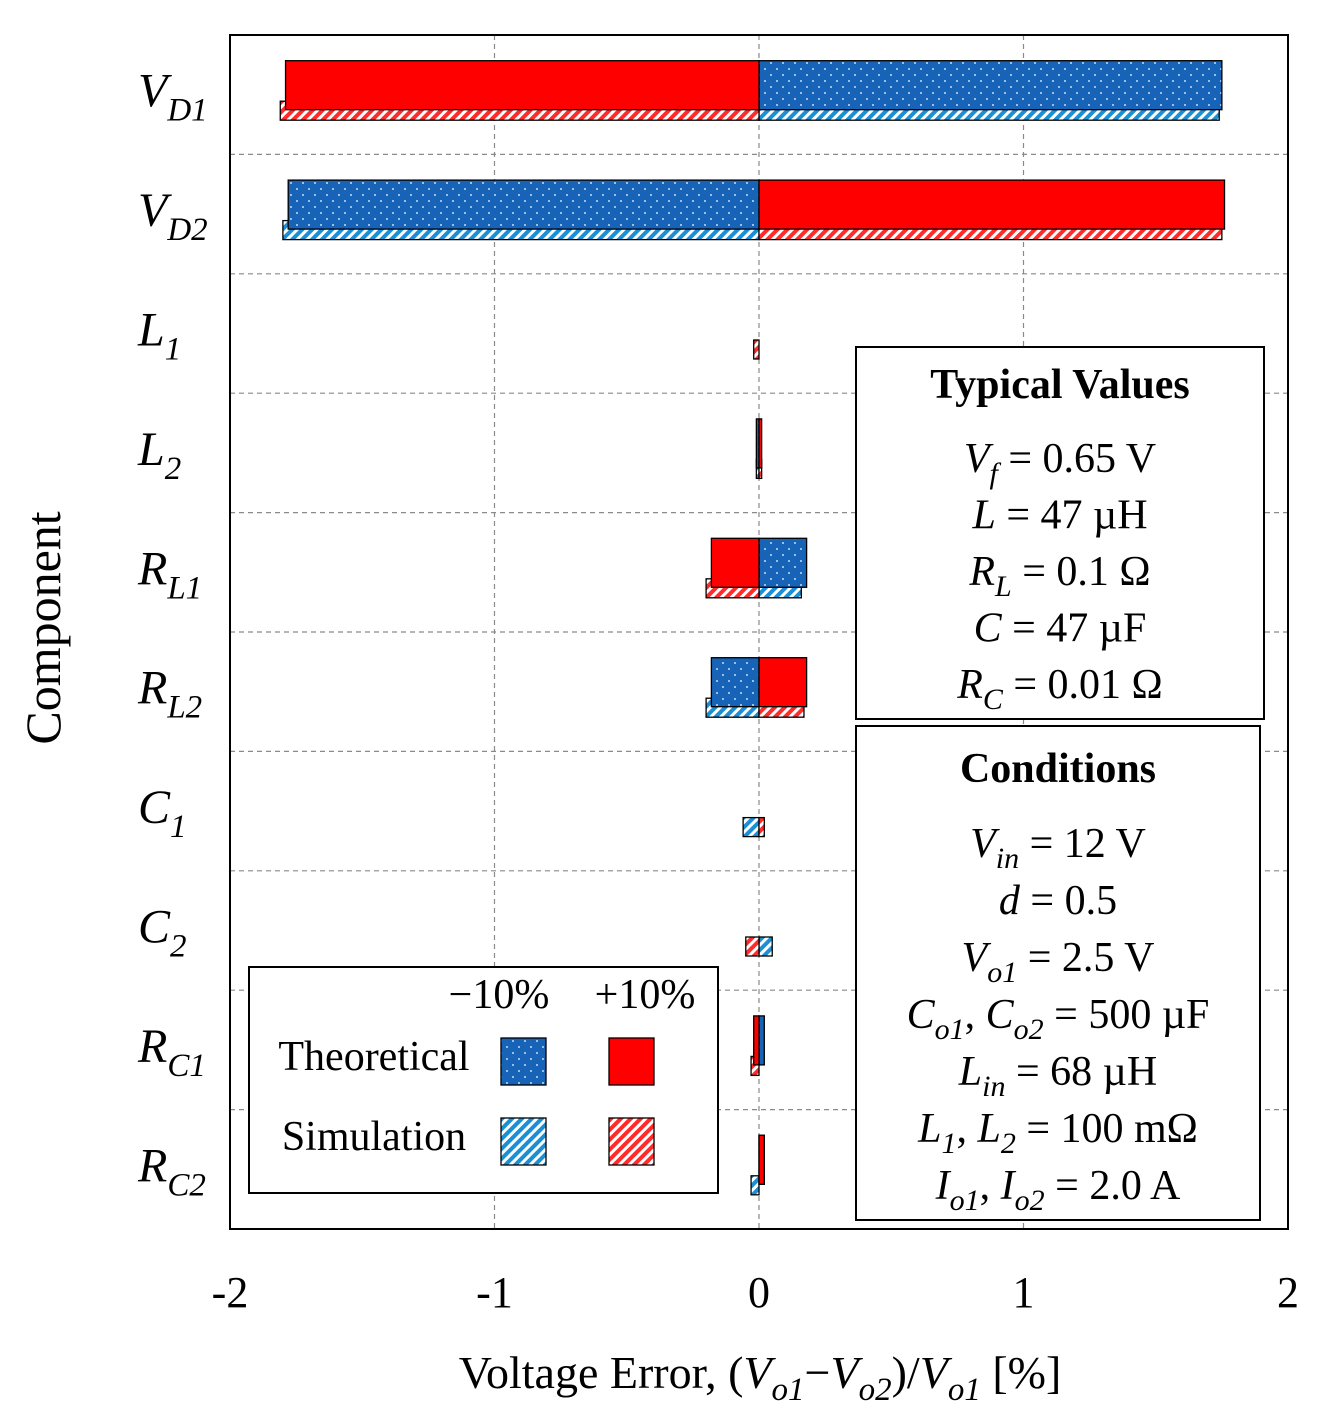 The width and height of the screenshot is (1335, 1424). I want to click on y-category-label: RC1, so click(171, 1052).